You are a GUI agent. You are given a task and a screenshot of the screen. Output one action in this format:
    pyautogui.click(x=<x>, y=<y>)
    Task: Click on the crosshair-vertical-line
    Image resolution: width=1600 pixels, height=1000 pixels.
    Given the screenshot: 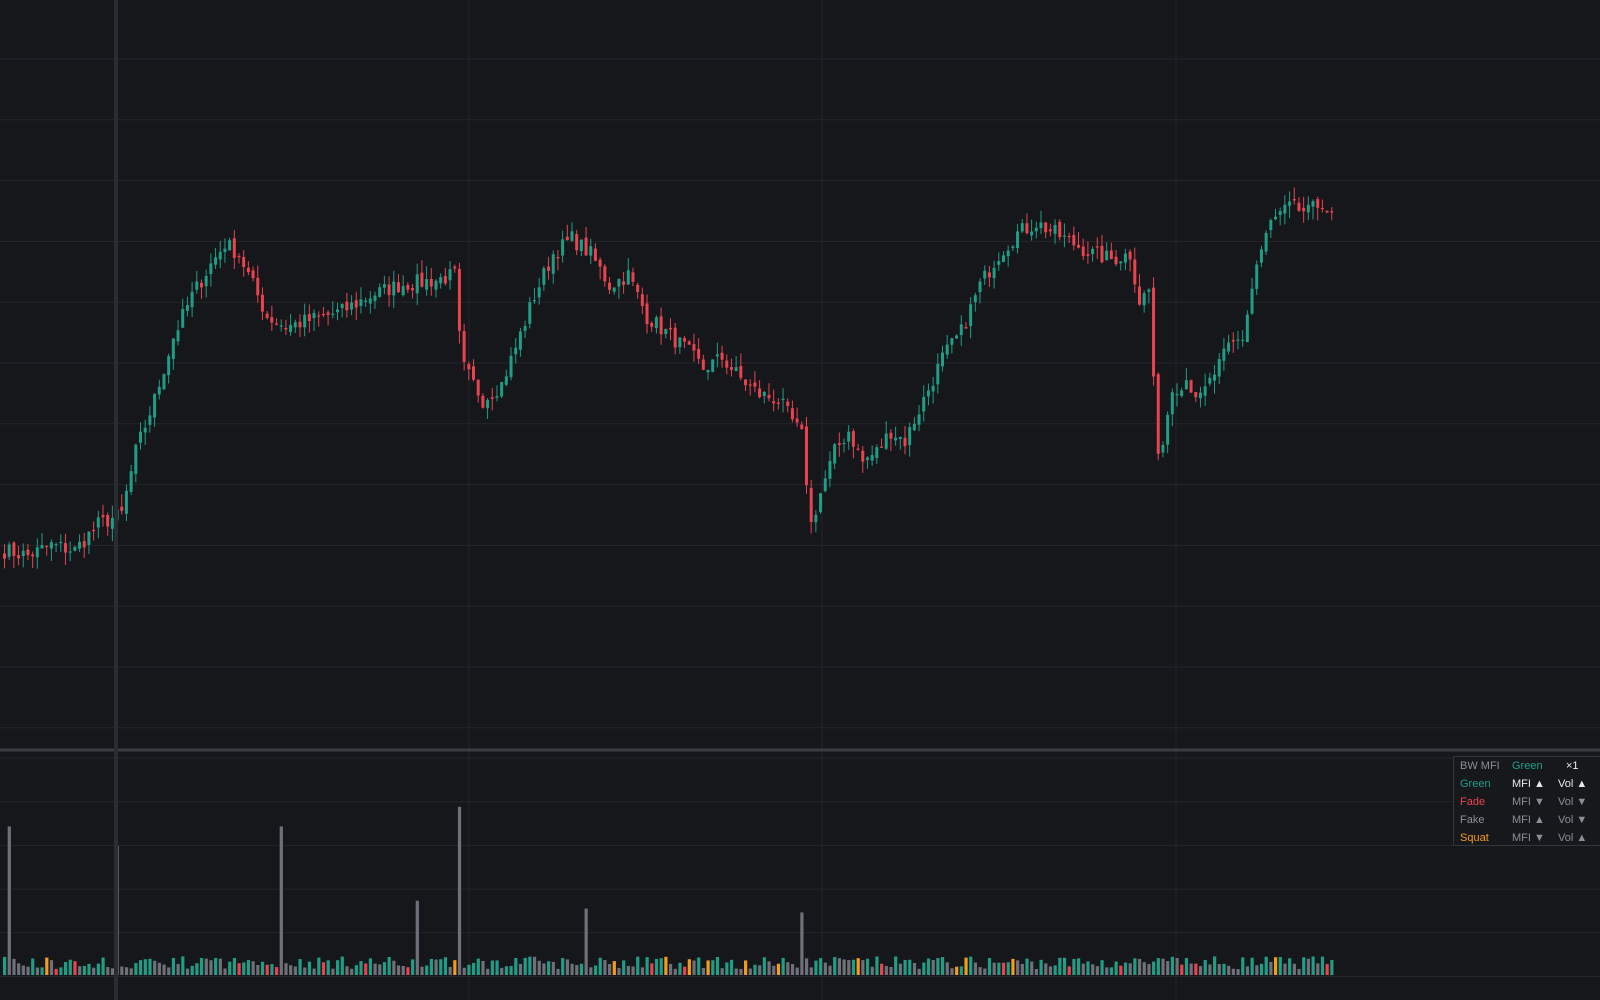 What is the action you would take?
    pyautogui.click(x=116, y=500)
    